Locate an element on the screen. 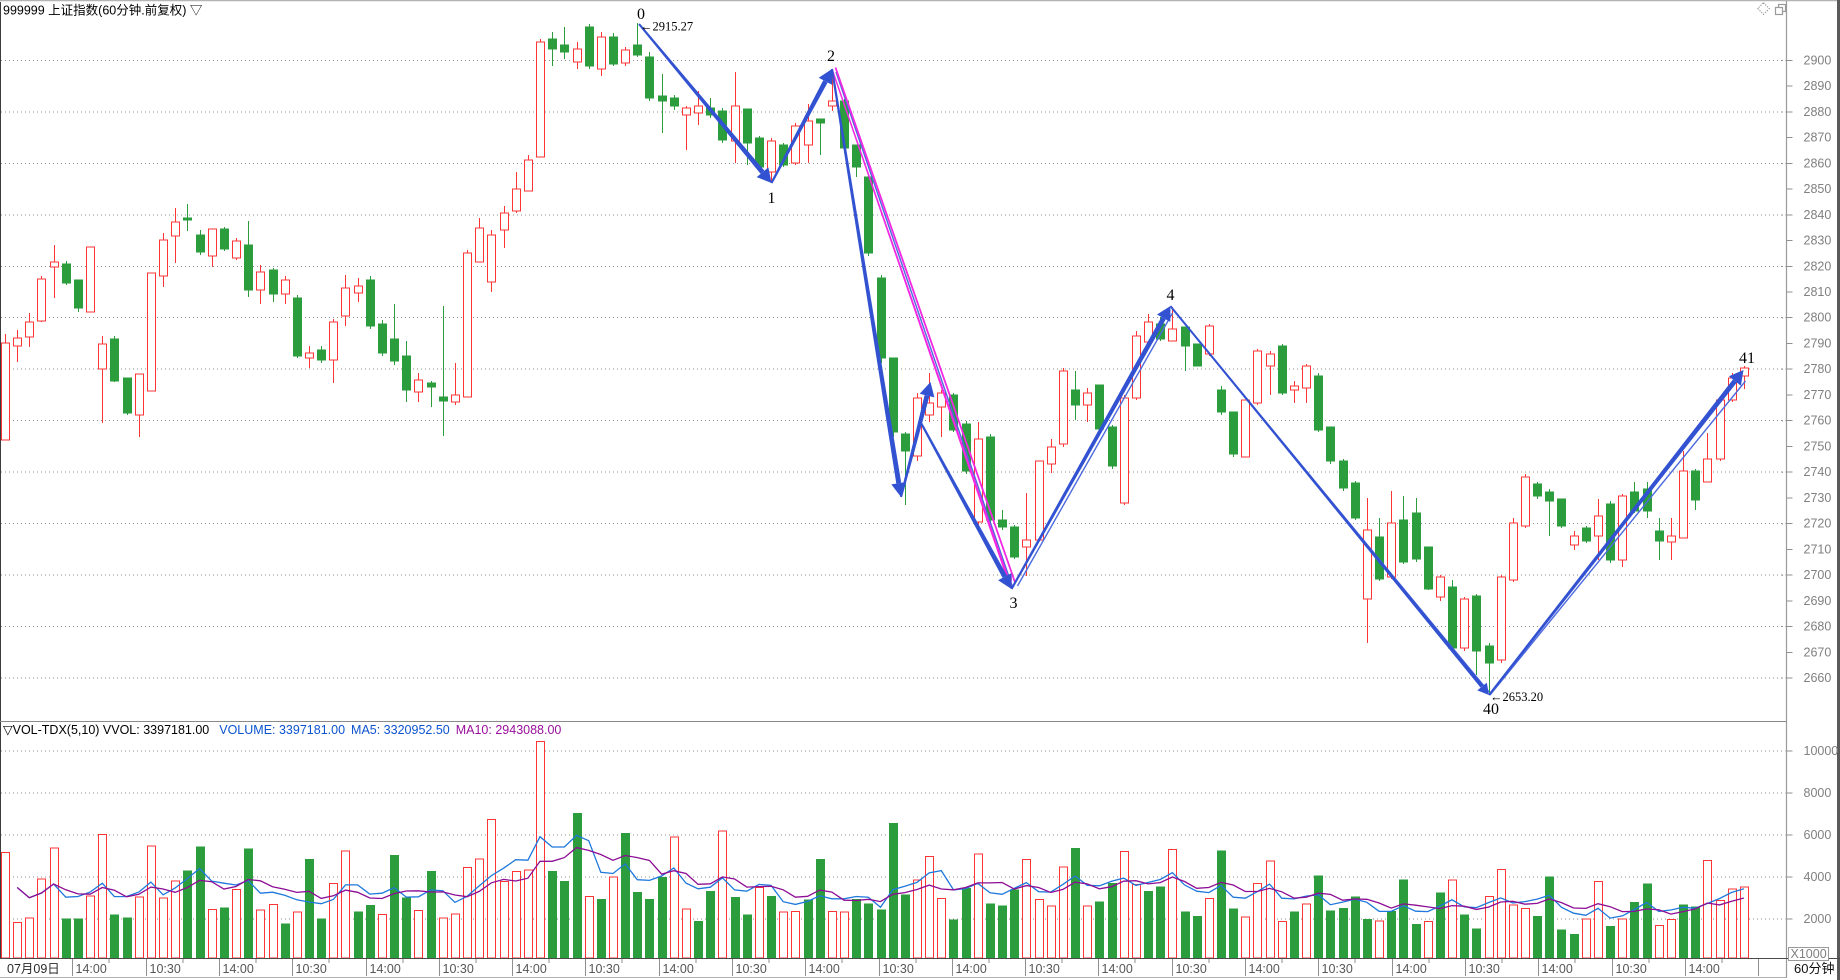 The height and width of the screenshot is (980, 1840). svg-text: 2720 is located at coordinates (1818, 524).